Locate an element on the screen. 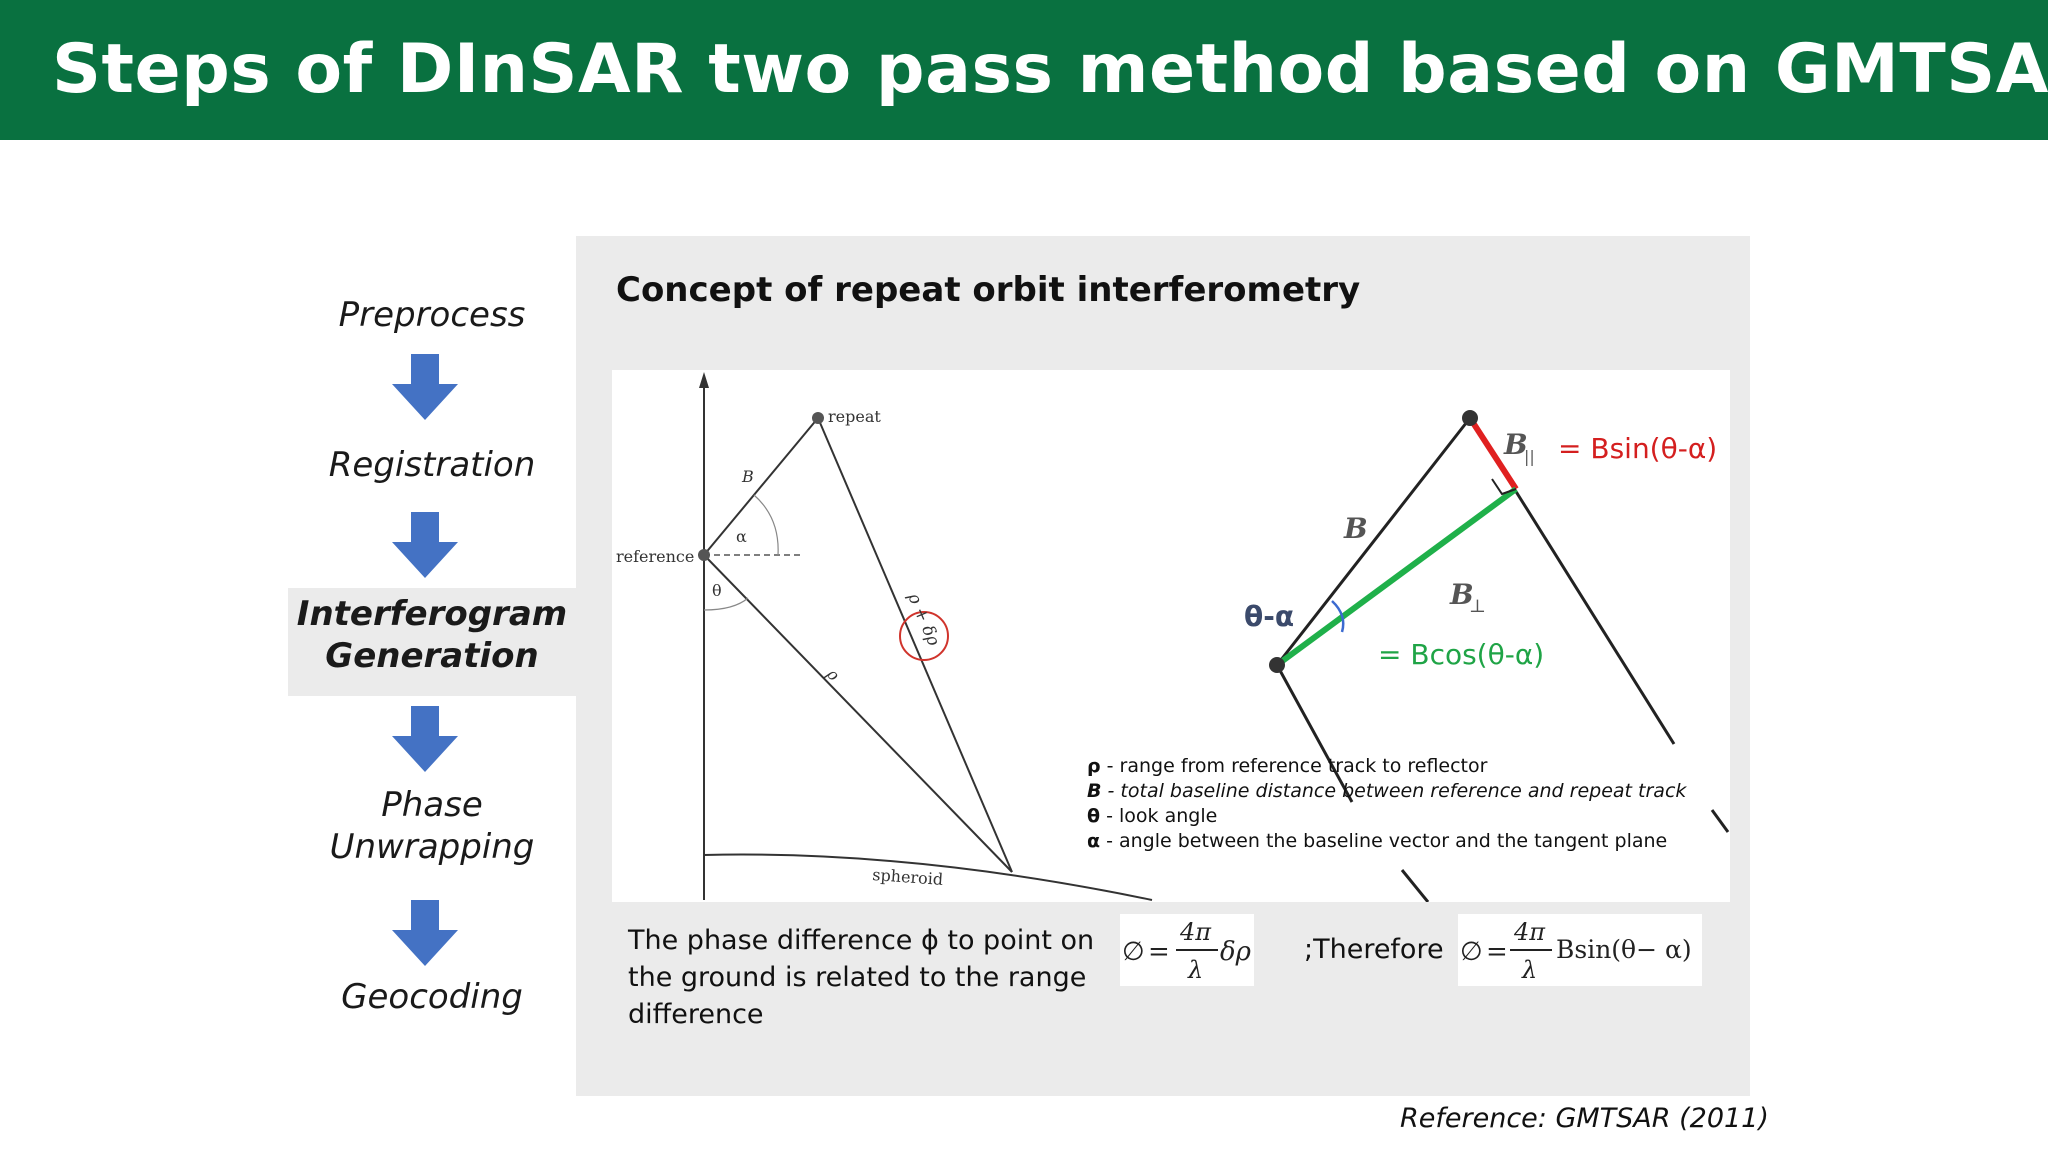 This screenshot has height=1152, width=2048. formula1-num: 4π is located at coordinates (1195, 932).